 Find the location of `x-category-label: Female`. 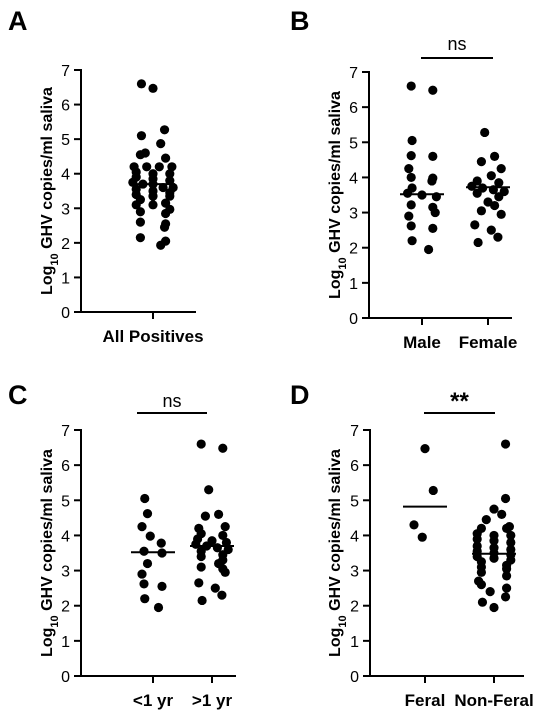

x-category-label: Female is located at coordinates (488, 342).